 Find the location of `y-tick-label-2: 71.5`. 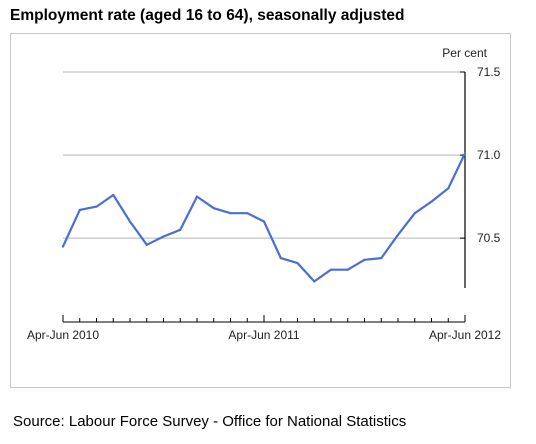

y-tick-label-2: 71.5 is located at coordinates (489, 72).